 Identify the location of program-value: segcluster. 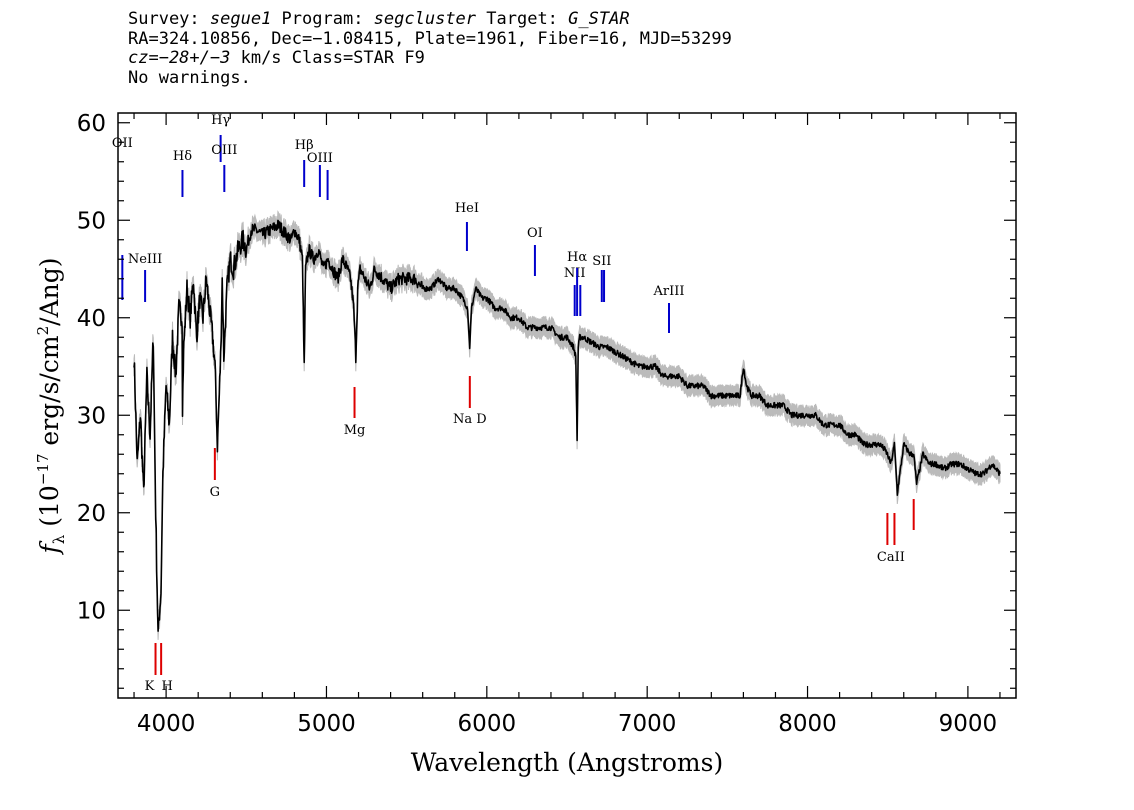
(425, 19).